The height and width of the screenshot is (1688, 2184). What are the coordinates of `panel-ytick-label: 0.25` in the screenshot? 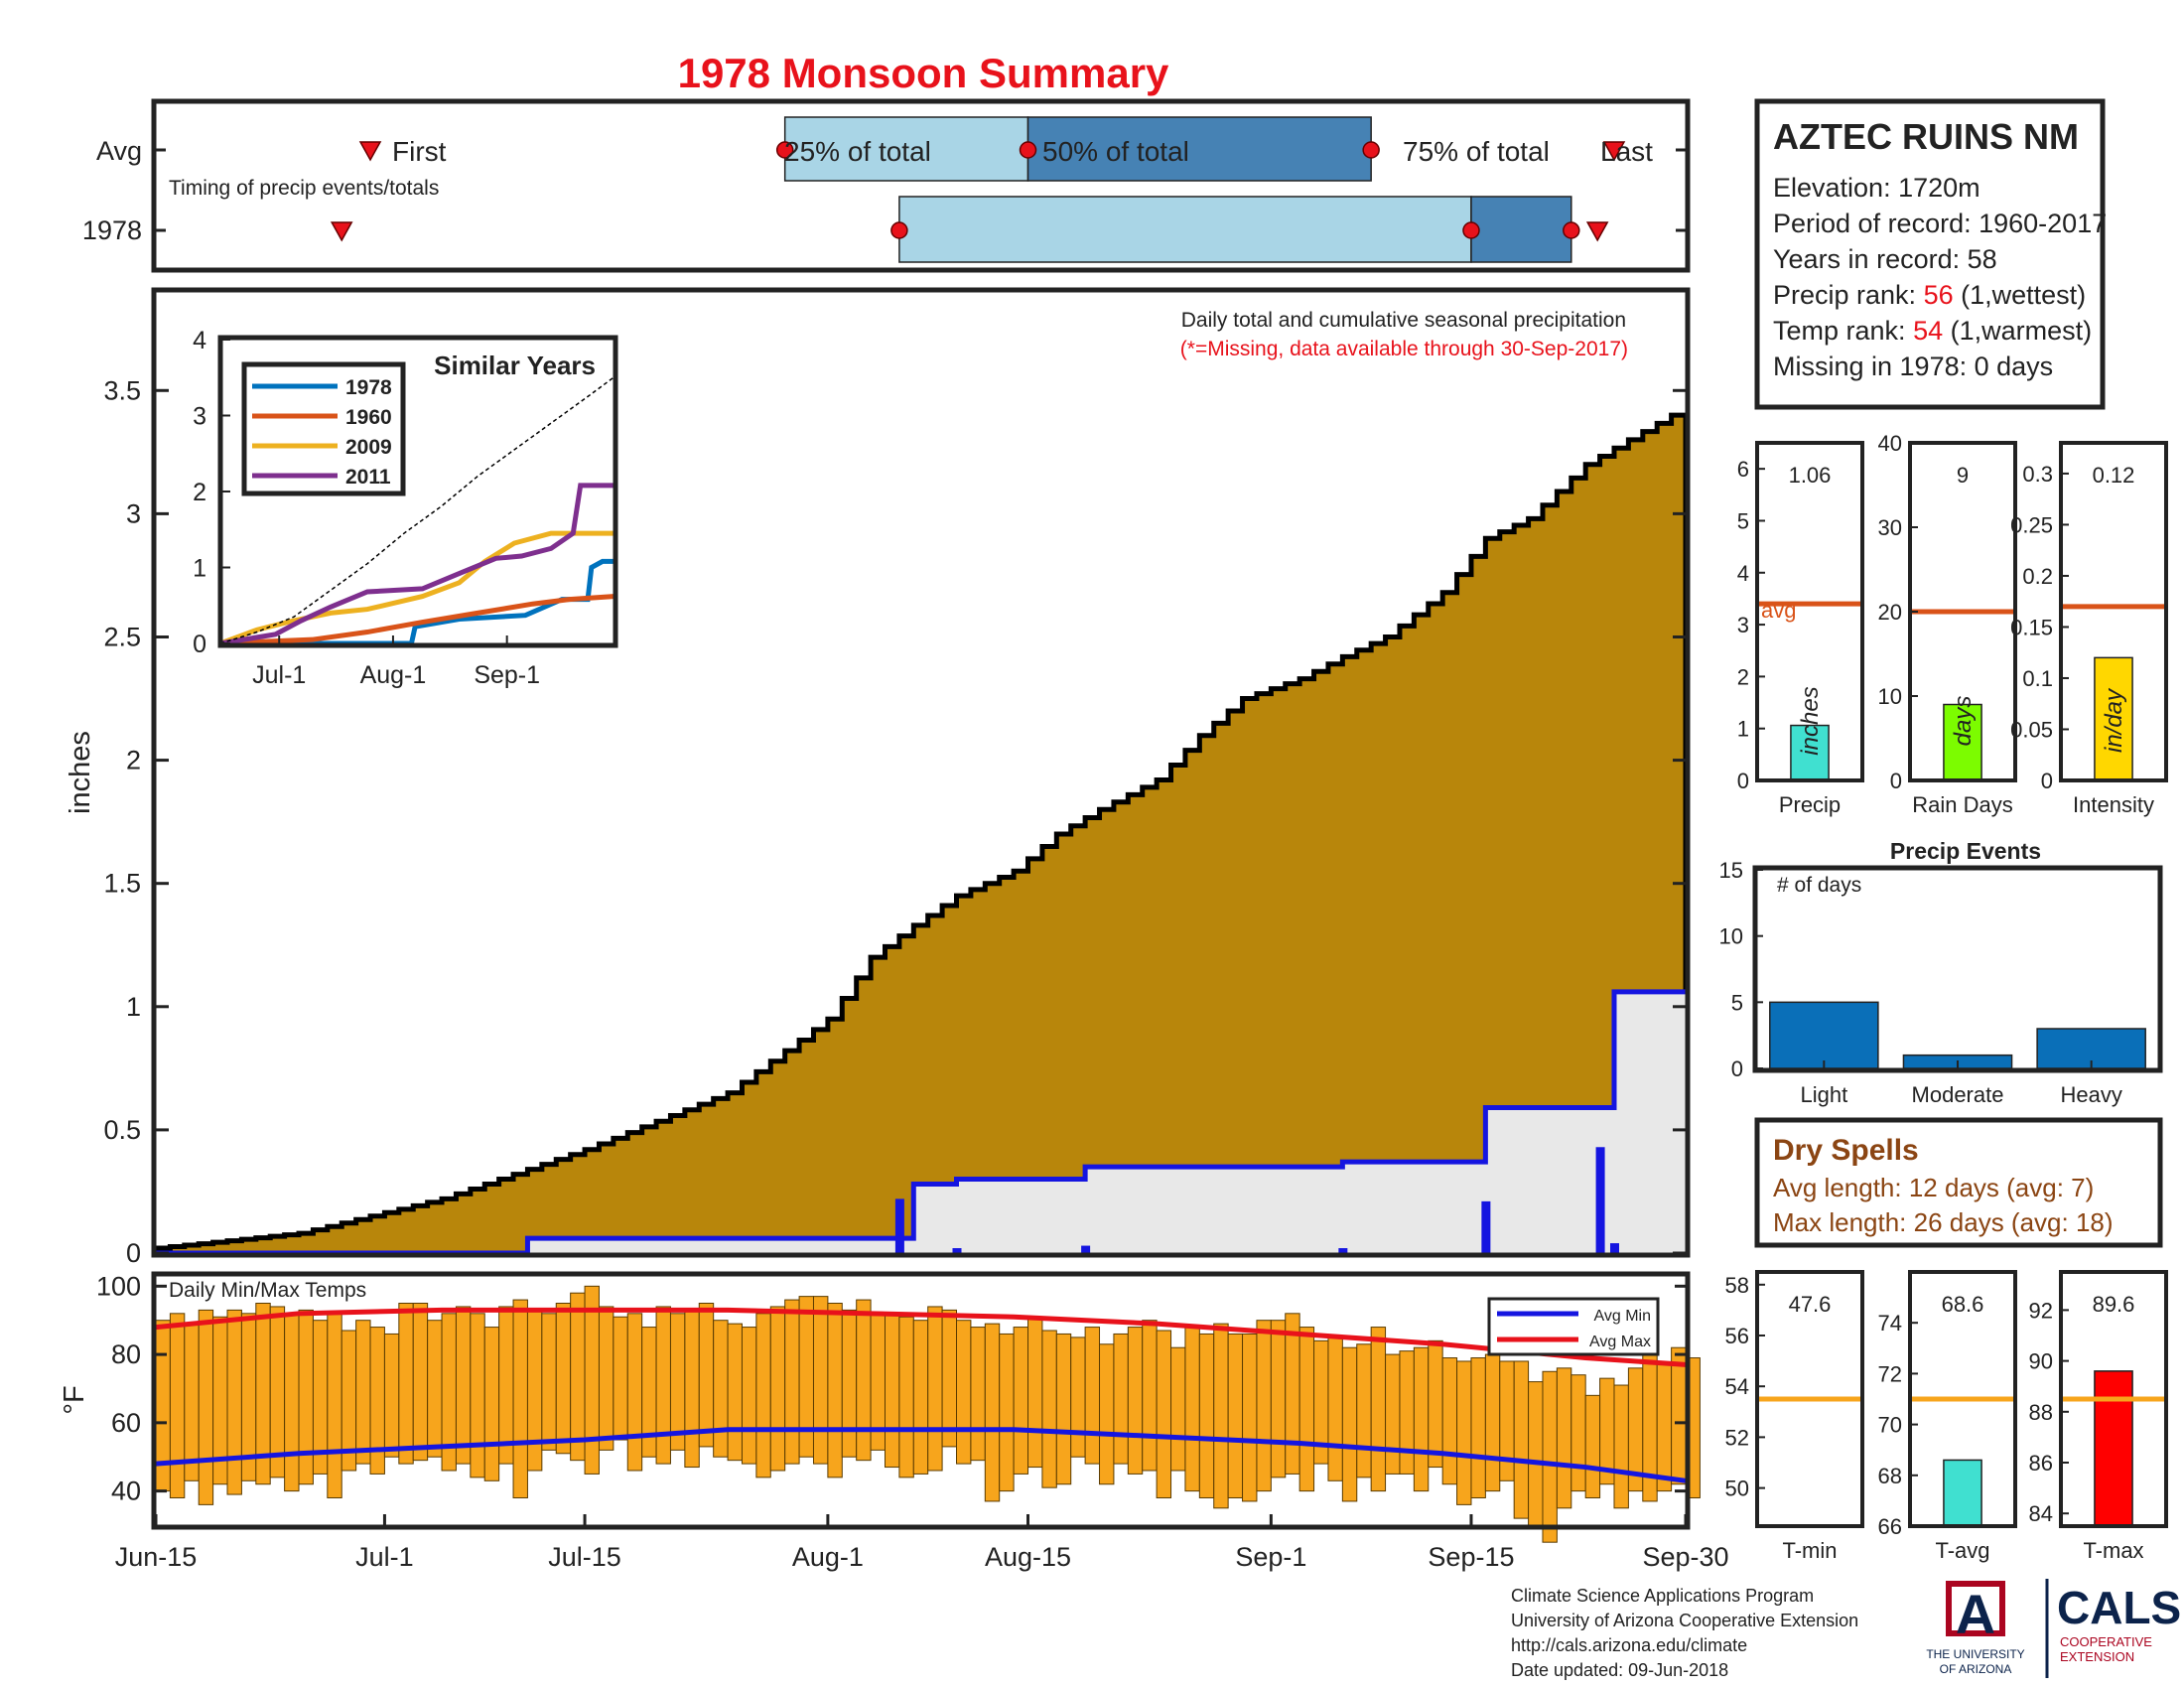 It's located at (2031, 524).